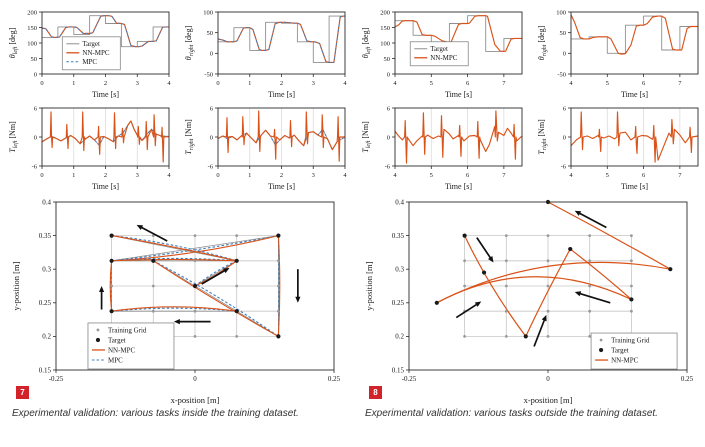 The height and width of the screenshot is (447, 705). Describe the element at coordinates (127, 330) in the screenshot. I see `svg-text: Training Grid` at that location.